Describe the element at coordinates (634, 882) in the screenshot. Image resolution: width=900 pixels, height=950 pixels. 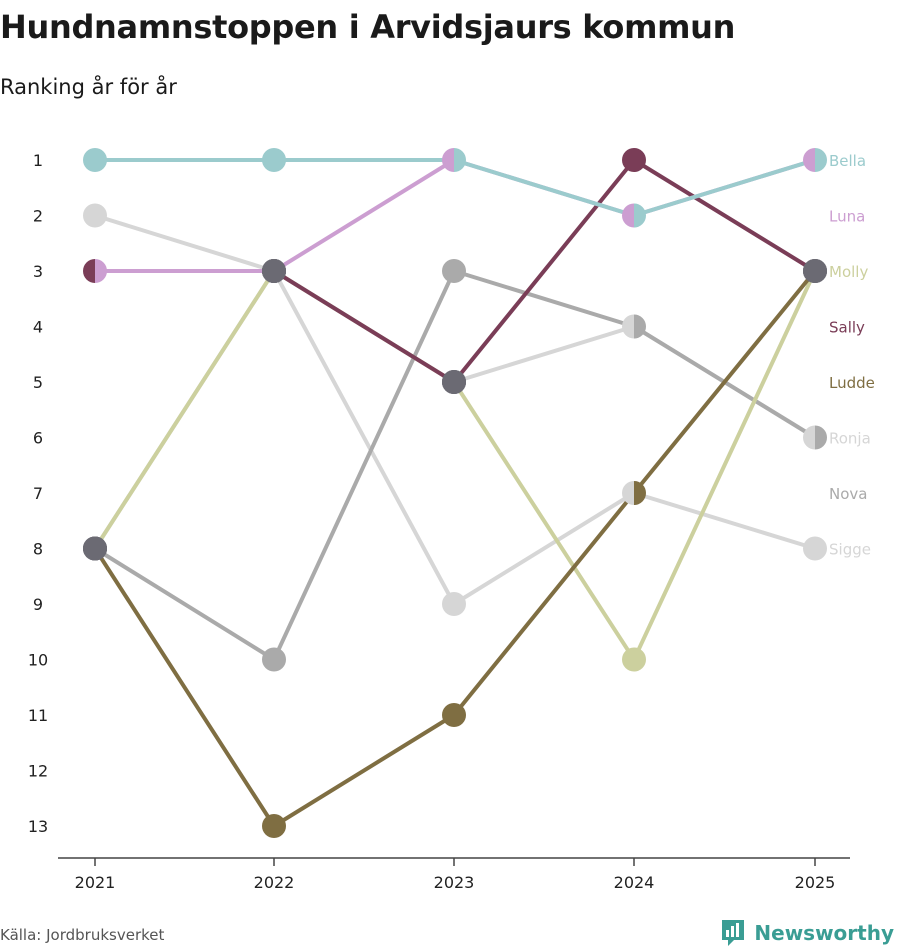
I see `x-tick-2024: 2024` at that location.